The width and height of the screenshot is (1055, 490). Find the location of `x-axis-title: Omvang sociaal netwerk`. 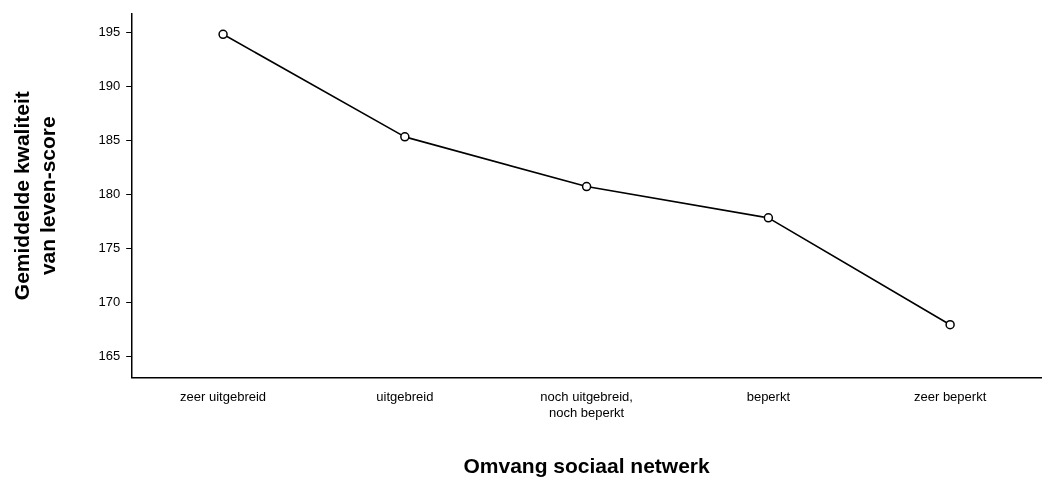

x-axis-title: Omvang sociaal netwerk is located at coordinates (587, 466).